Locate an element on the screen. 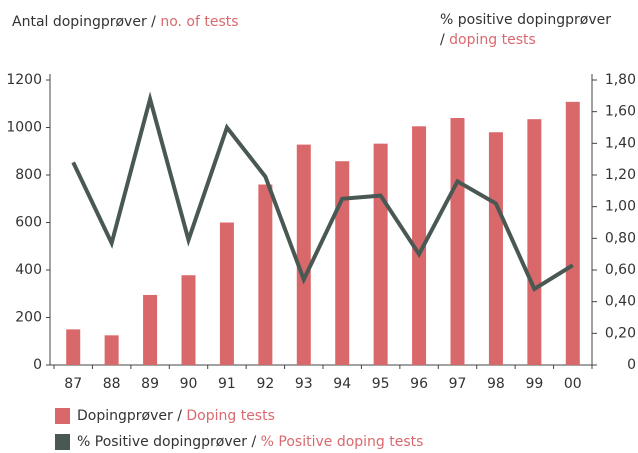 The image size is (638, 453). x-tick-label: 96 is located at coordinates (419, 384).